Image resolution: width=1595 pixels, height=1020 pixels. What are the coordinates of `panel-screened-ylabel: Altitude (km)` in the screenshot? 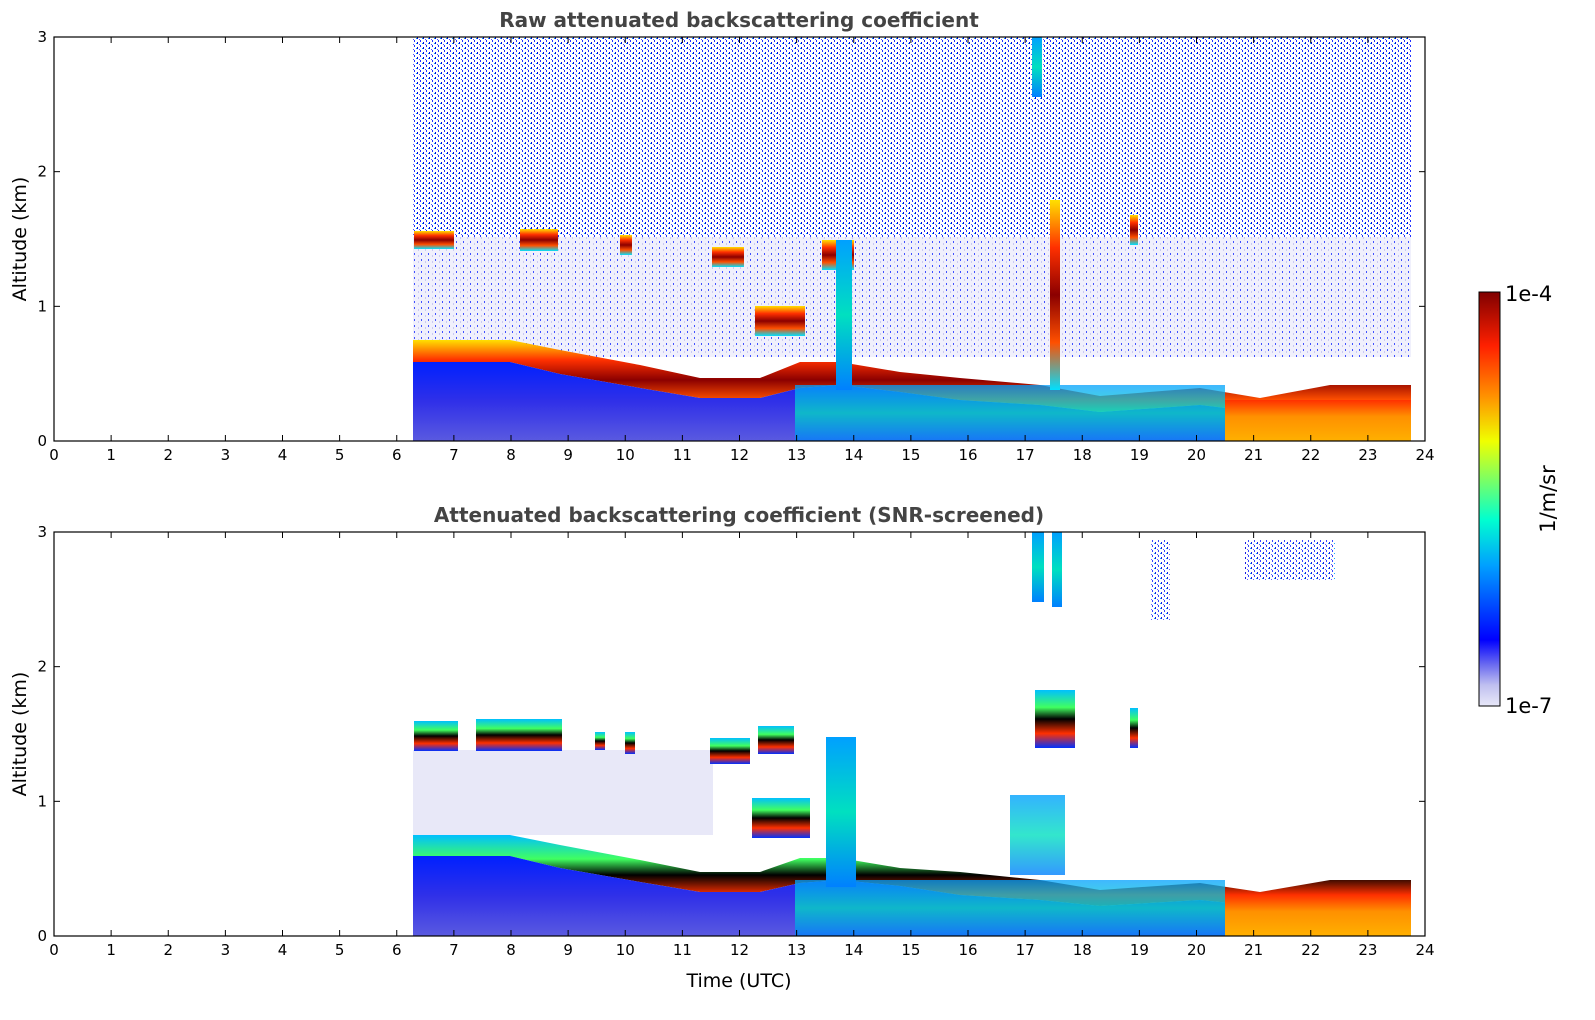 It's located at (20, 734).